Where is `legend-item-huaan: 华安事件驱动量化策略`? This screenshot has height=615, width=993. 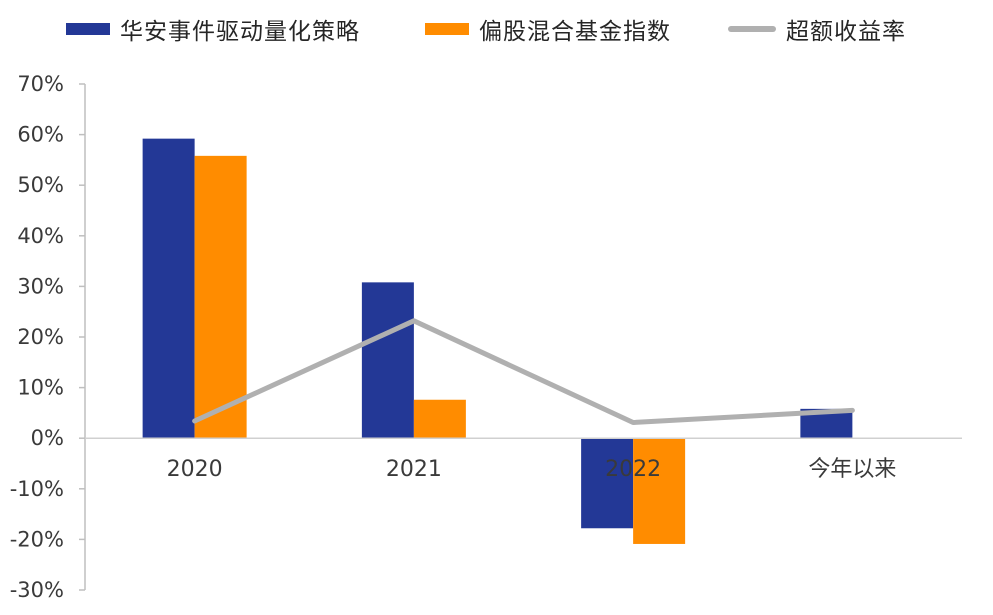
legend-item-huaan: 华安事件驱动量化策略 is located at coordinates (213, 29).